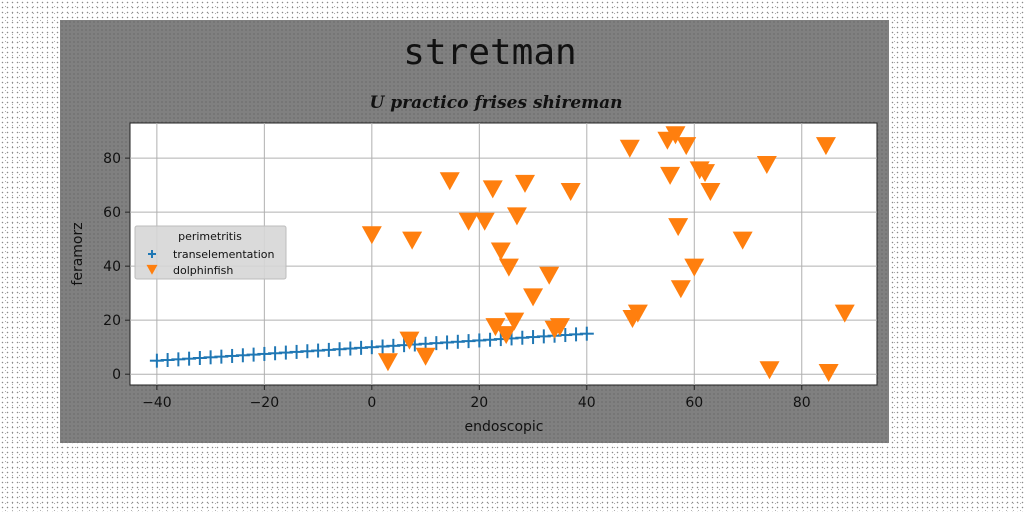  I want to click on legend-box, so click(210, 252).